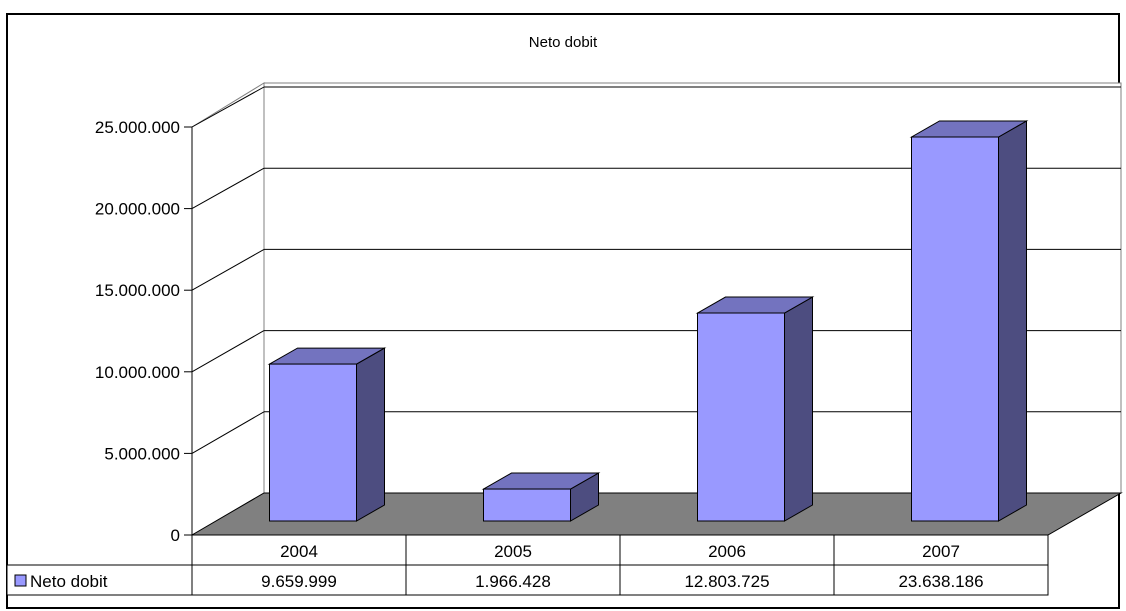 This screenshot has width=1126, height=611. What do you see at coordinates (175, 535) in the screenshot?
I see `y-tick-label: 0` at bounding box center [175, 535].